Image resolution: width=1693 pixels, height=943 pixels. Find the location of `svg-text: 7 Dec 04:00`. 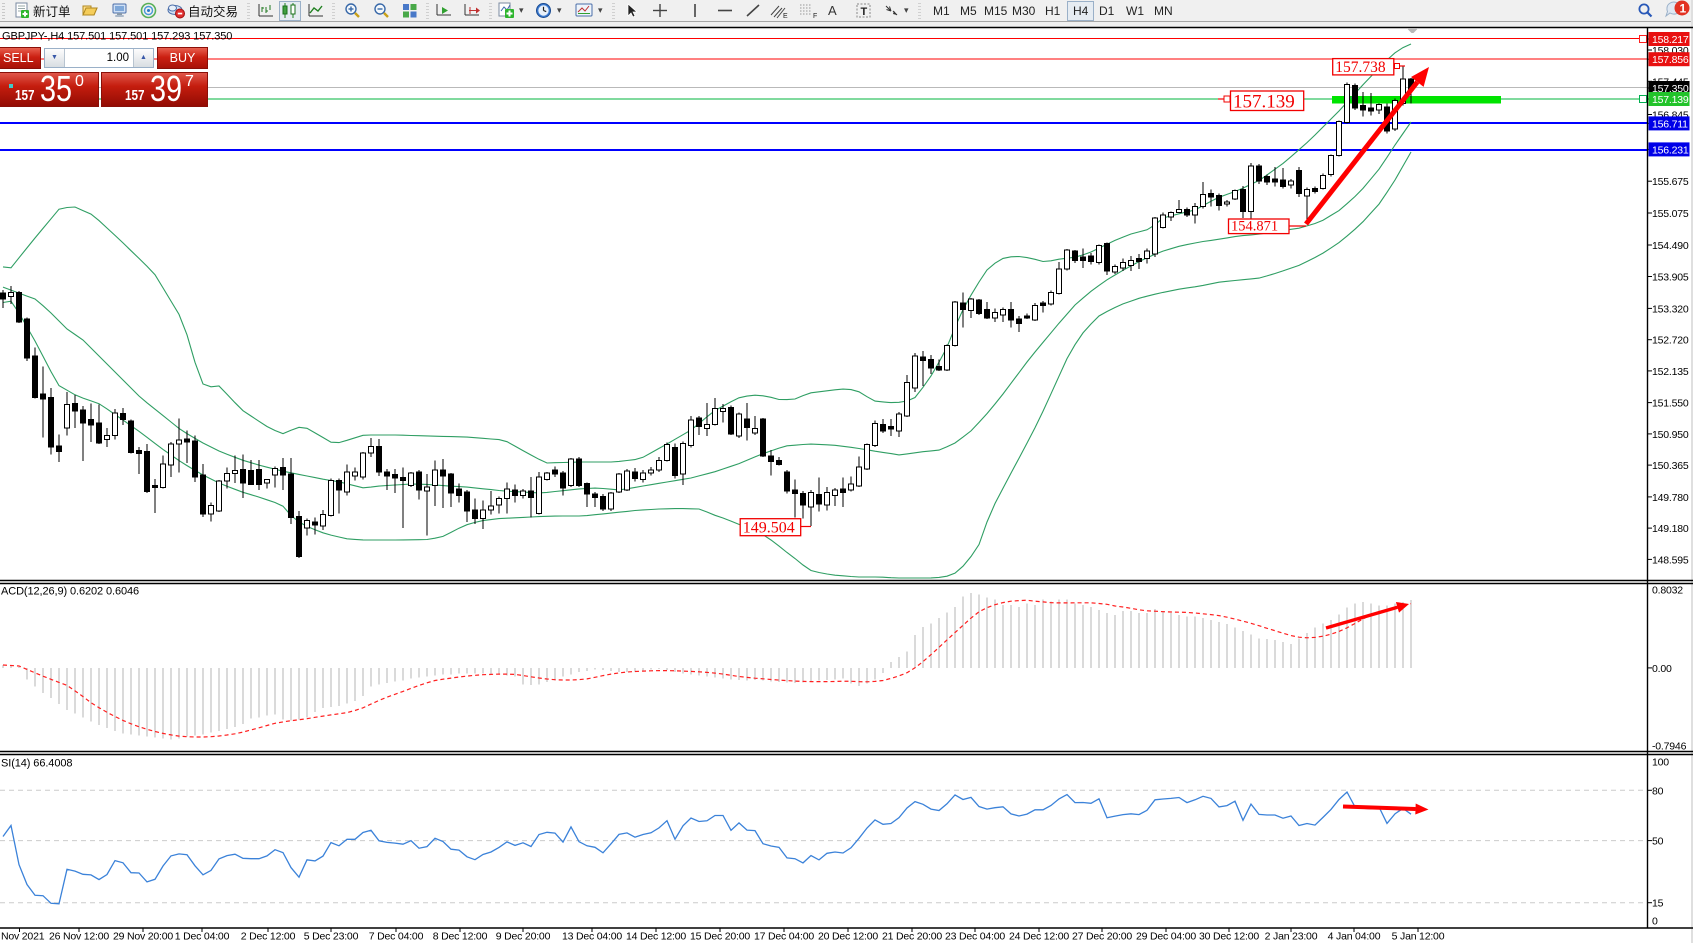

svg-text: 7 Dec 04:00 is located at coordinates (396, 937).